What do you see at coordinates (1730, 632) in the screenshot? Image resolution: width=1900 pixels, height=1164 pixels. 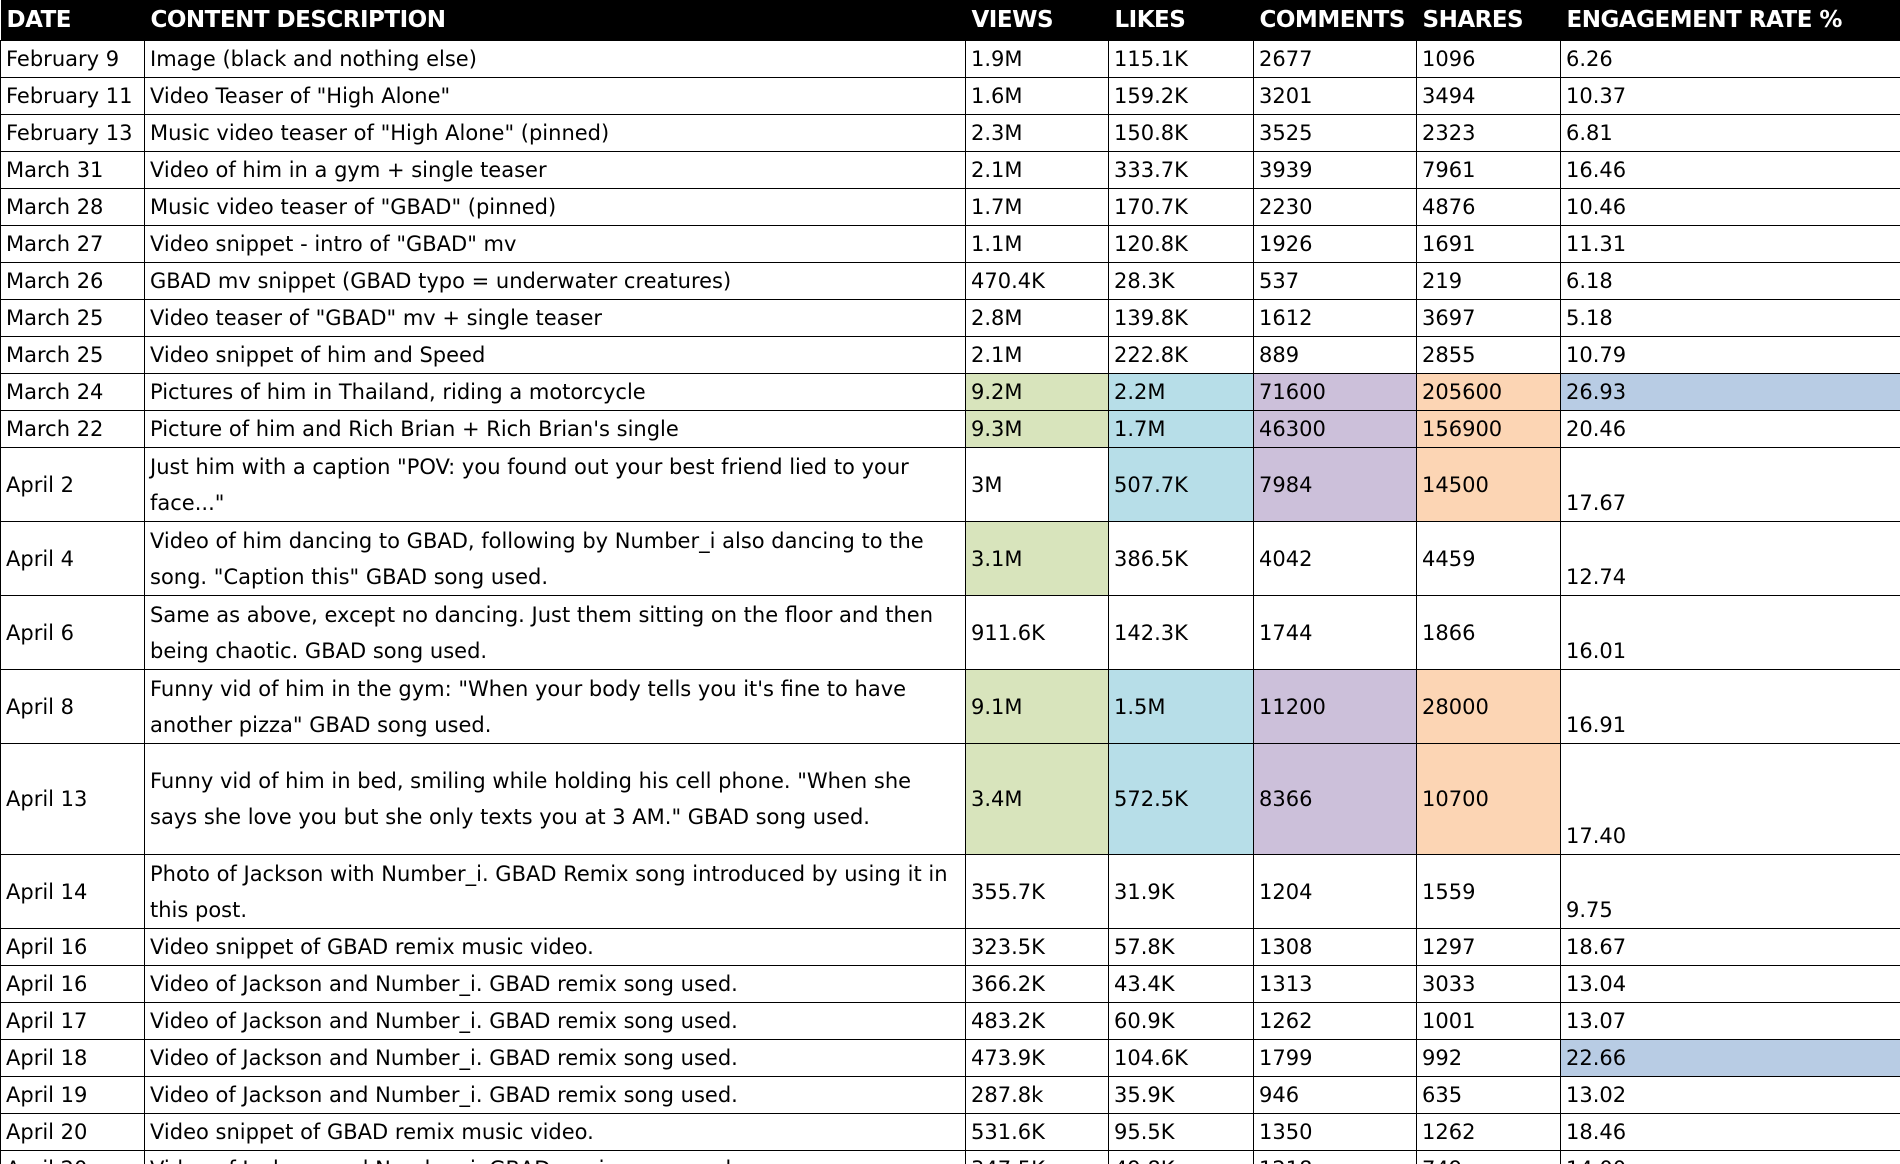 I see `engagement-cell: 16.01` at bounding box center [1730, 632].